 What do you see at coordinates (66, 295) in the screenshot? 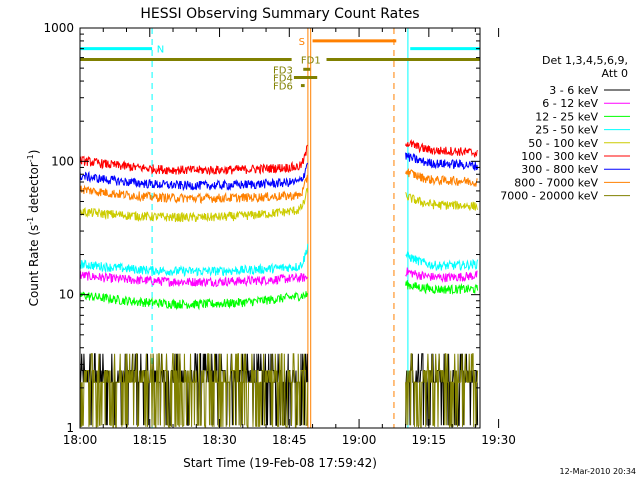
I see `y-tick-label: 10` at bounding box center [66, 295].